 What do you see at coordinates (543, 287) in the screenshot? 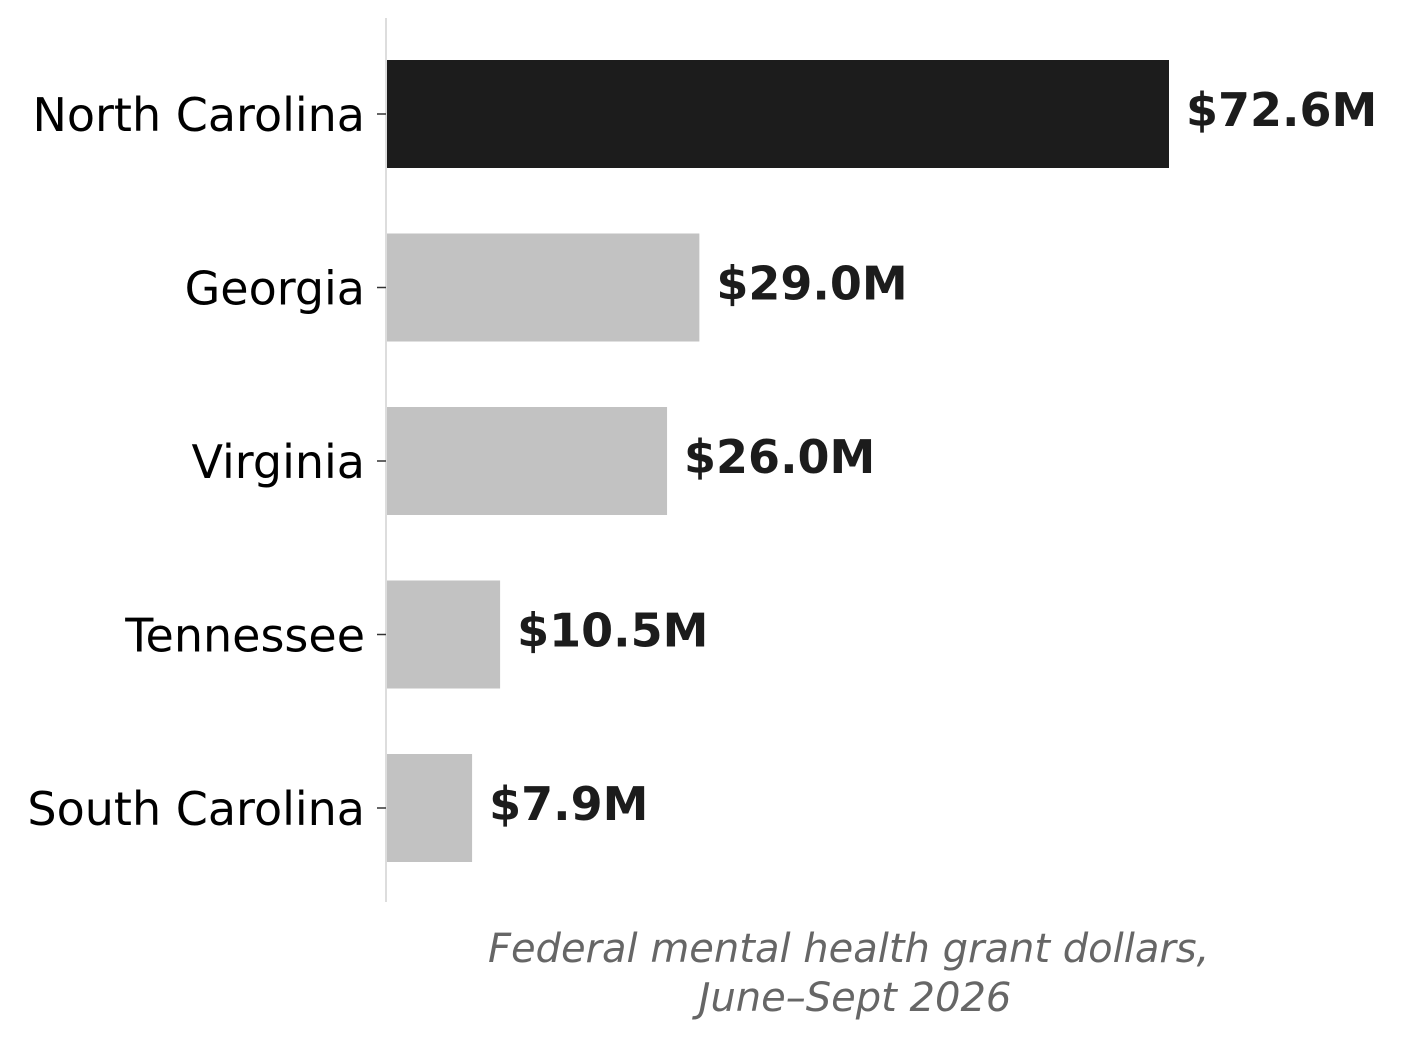
I see `bar-georgia` at bounding box center [543, 287].